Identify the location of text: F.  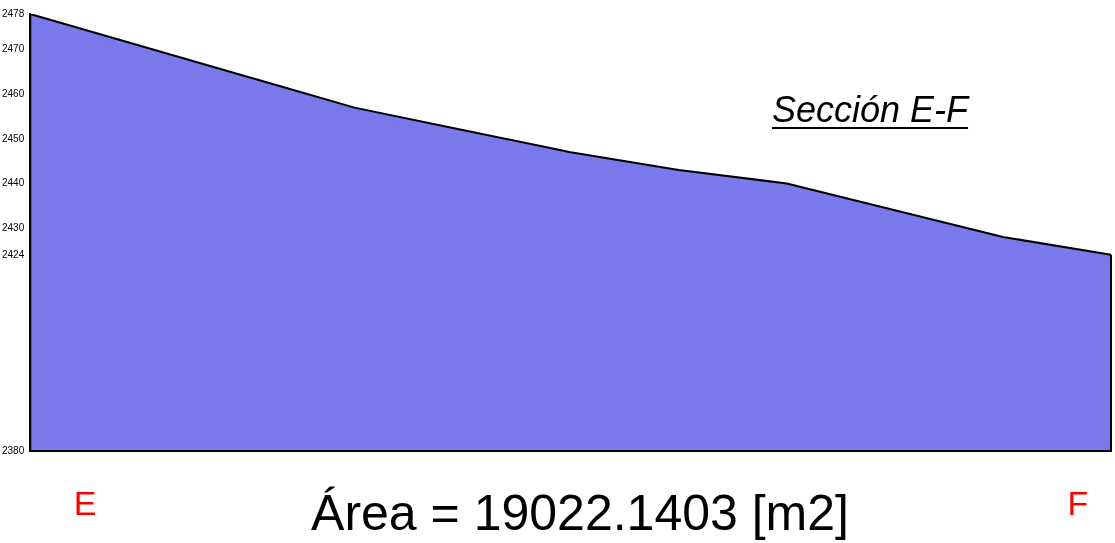
(1078, 503).